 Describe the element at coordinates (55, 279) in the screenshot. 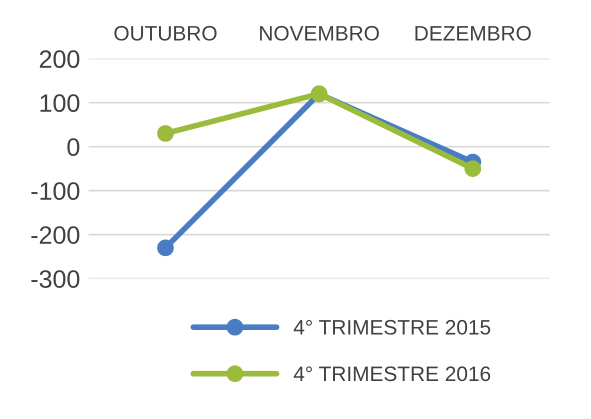

I see `y-tick-label: -300` at that location.